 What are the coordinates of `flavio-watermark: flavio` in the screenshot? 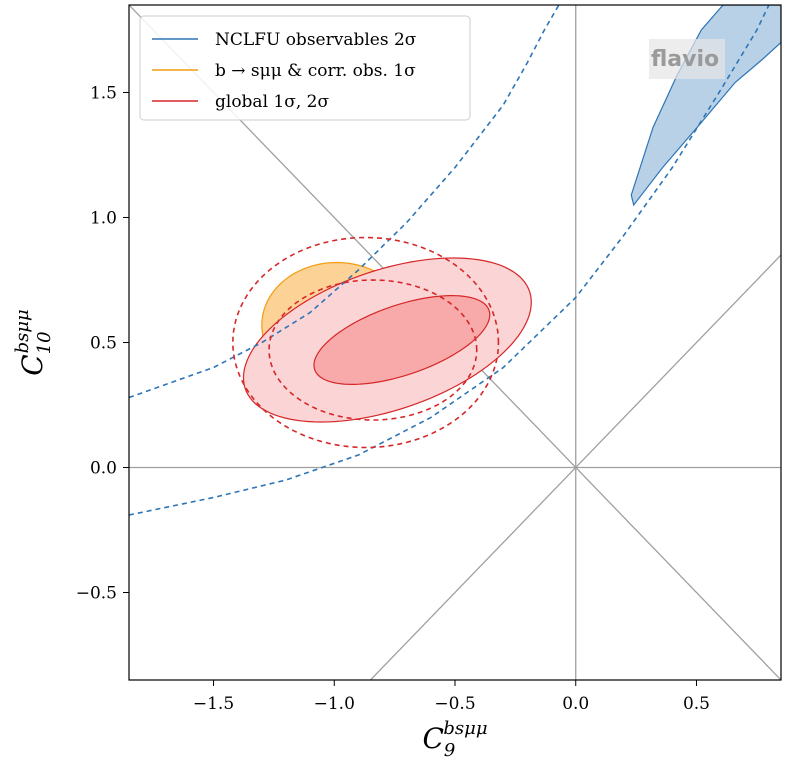 It's located at (687, 59).